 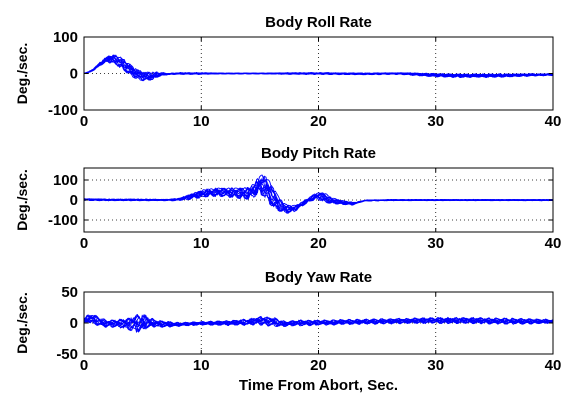 What do you see at coordinates (318, 277) in the screenshot?
I see `subplot-title: Body Yaw Rate` at bounding box center [318, 277].